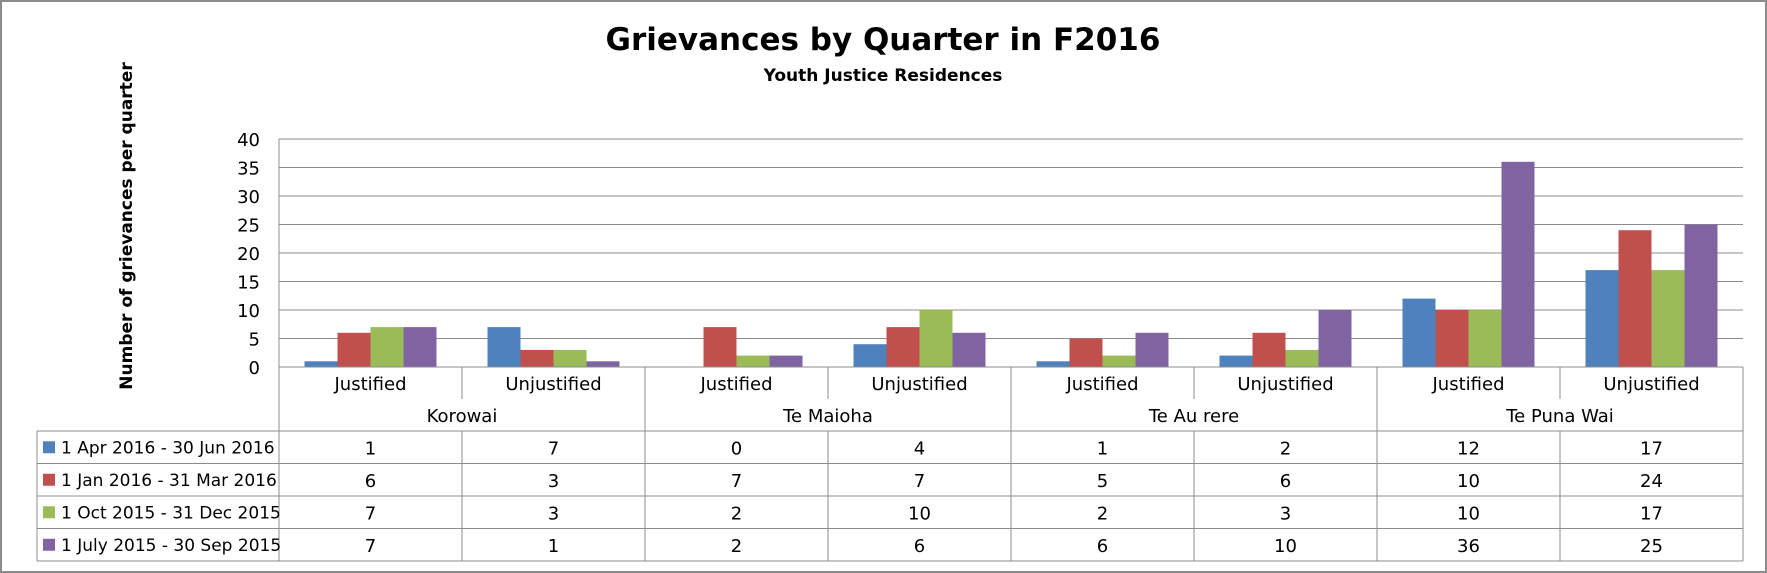 This screenshot has height=573, width=1767. I want to click on y-tick-label: 5, so click(254, 340).